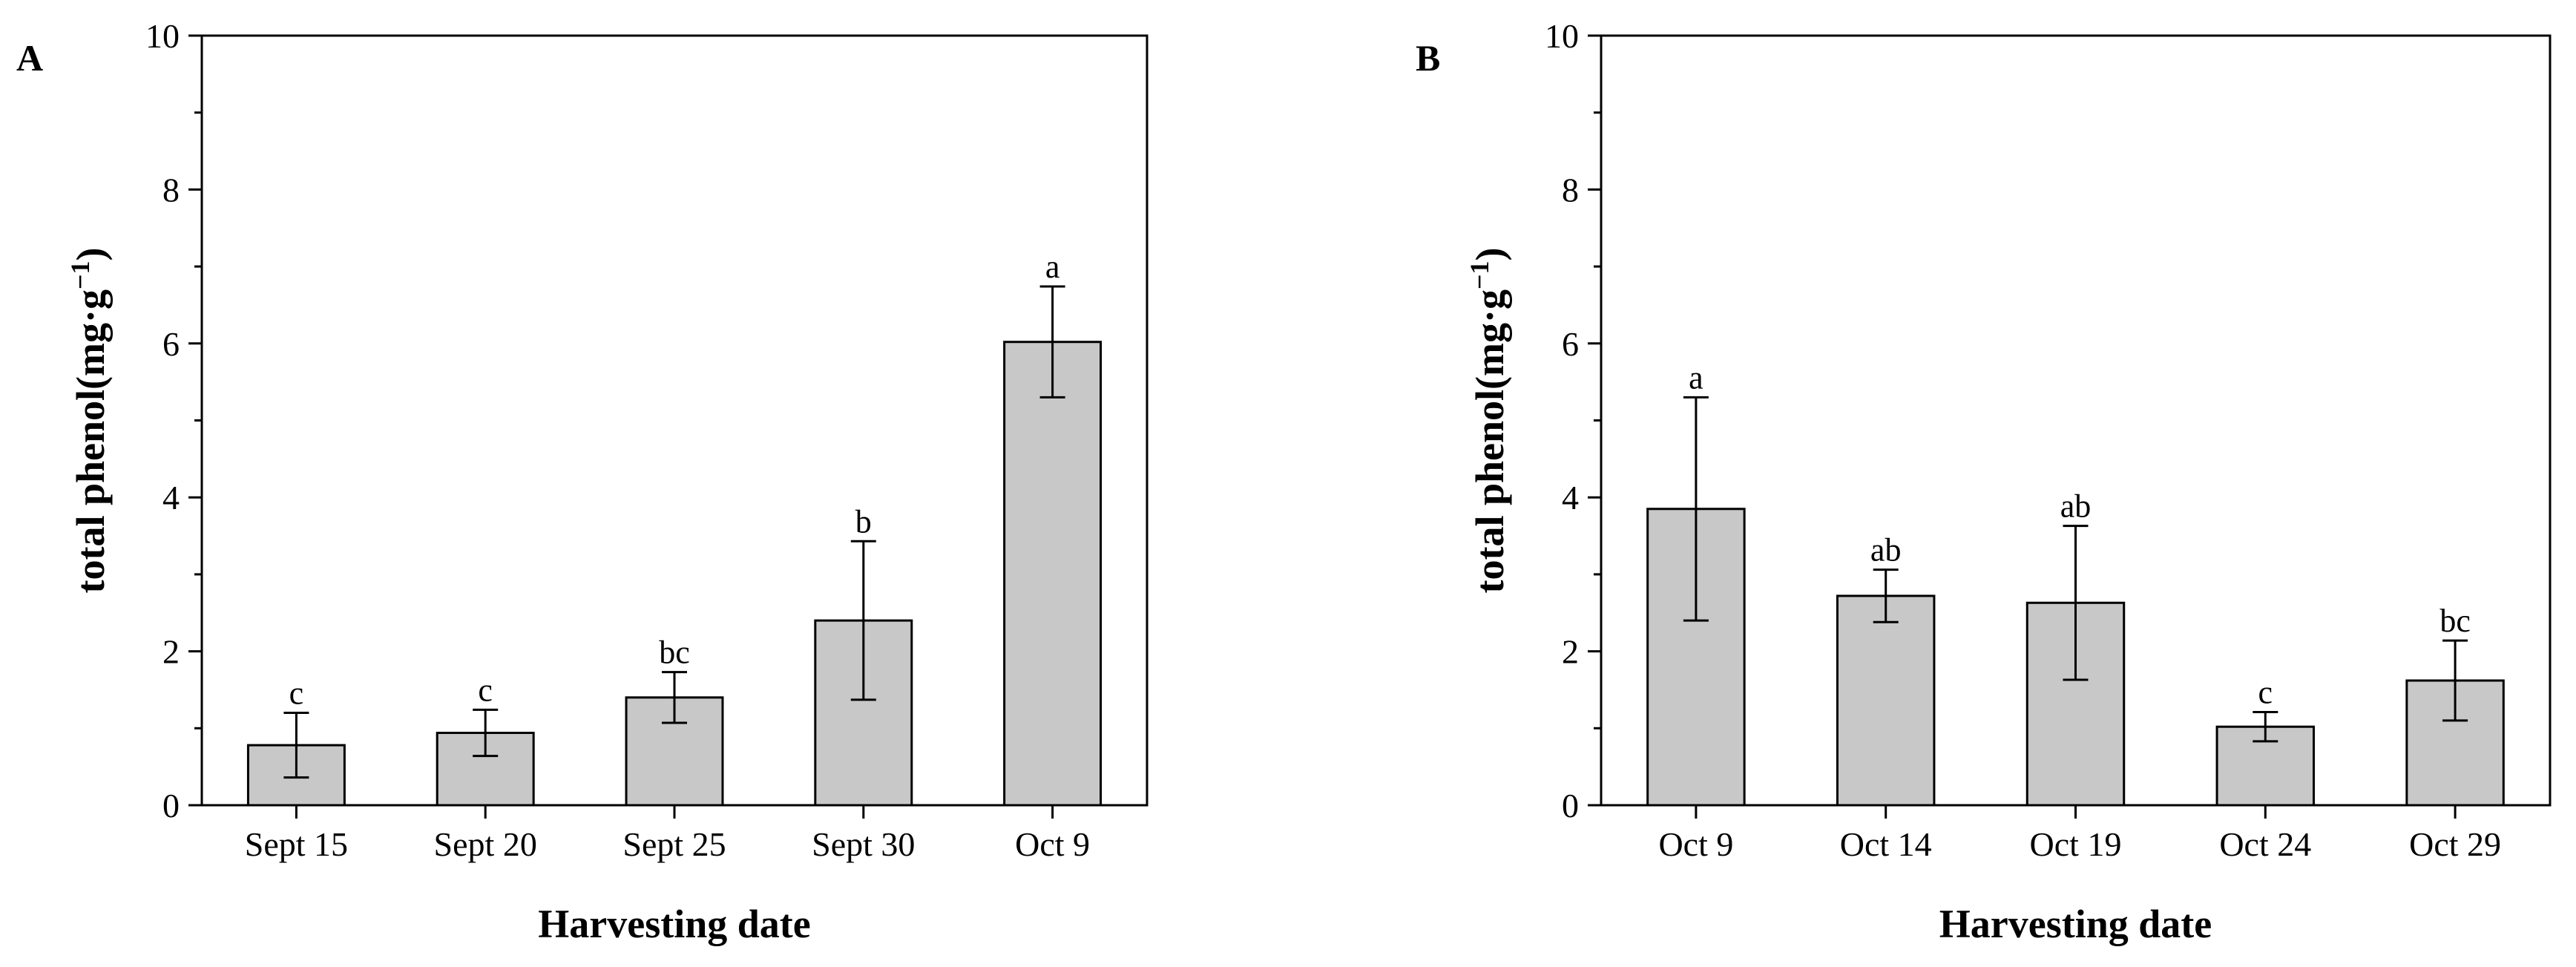 The image size is (2576, 967). What do you see at coordinates (863, 521) in the screenshot?
I see `significance-letter: b` at bounding box center [863, 521].